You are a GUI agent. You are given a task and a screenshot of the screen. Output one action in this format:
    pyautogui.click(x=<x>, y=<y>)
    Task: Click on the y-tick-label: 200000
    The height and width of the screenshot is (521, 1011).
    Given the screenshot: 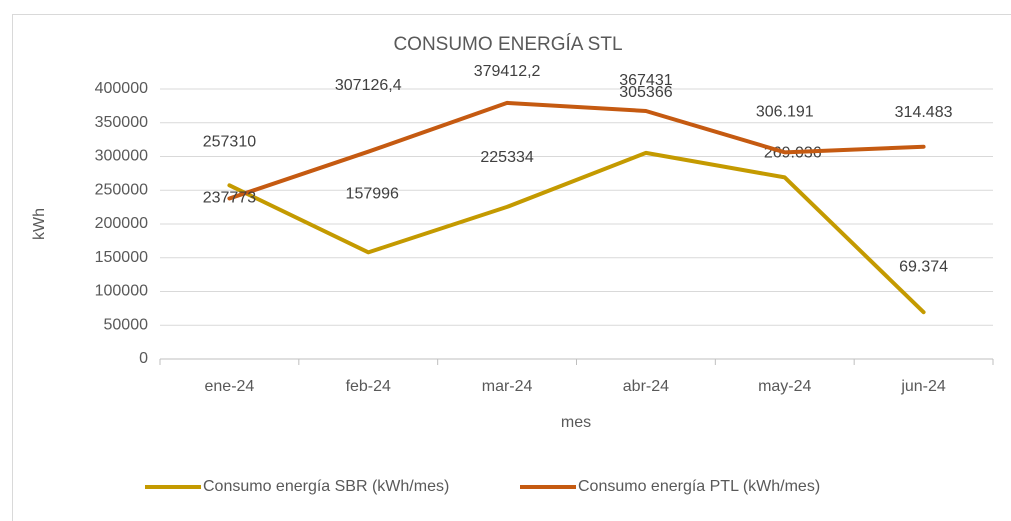 What is the action you would take?
    pyautogui.click(x=121, y=223)
    